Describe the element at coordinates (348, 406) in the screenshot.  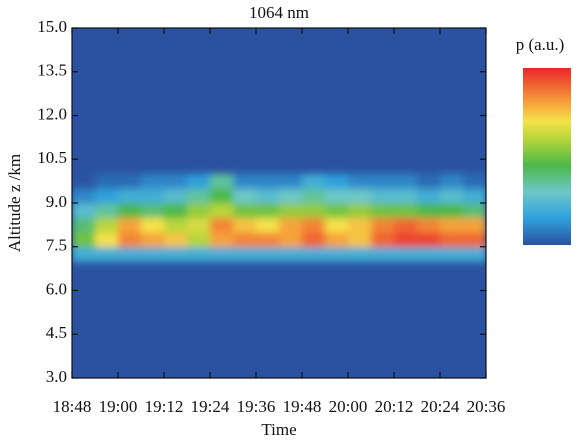
I see `x-tick-label: 20:00` at that location.